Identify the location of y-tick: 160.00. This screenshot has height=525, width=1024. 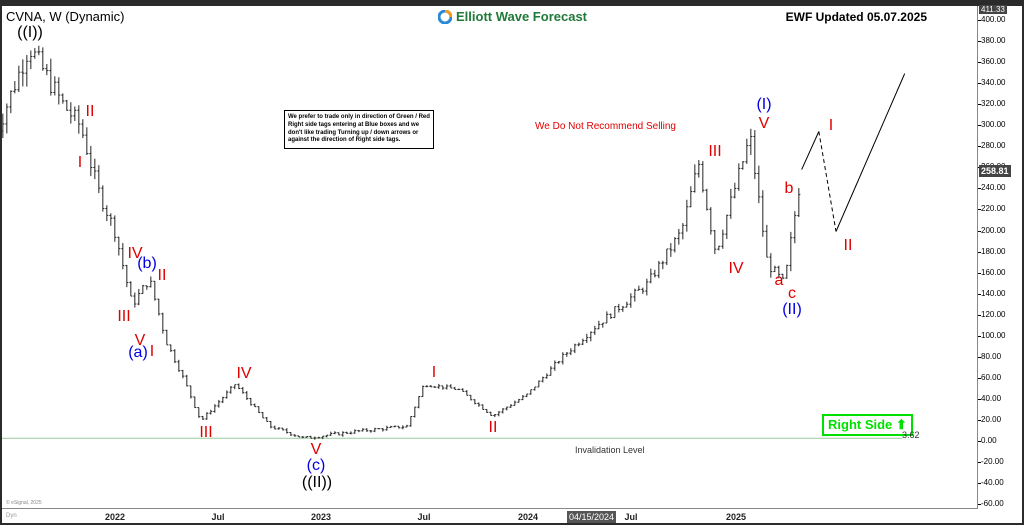
(991, 272).